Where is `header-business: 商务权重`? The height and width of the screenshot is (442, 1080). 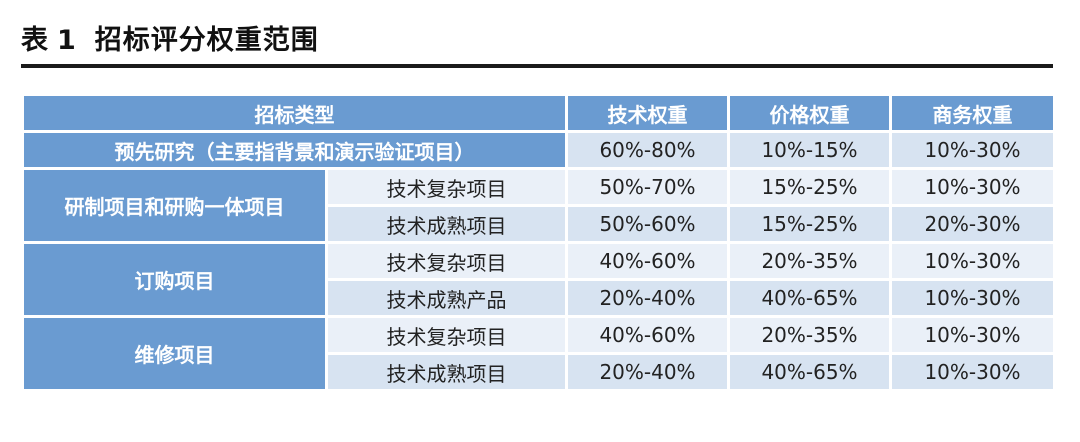
header-business: 商务权重 is located at coordinates (972, 113).